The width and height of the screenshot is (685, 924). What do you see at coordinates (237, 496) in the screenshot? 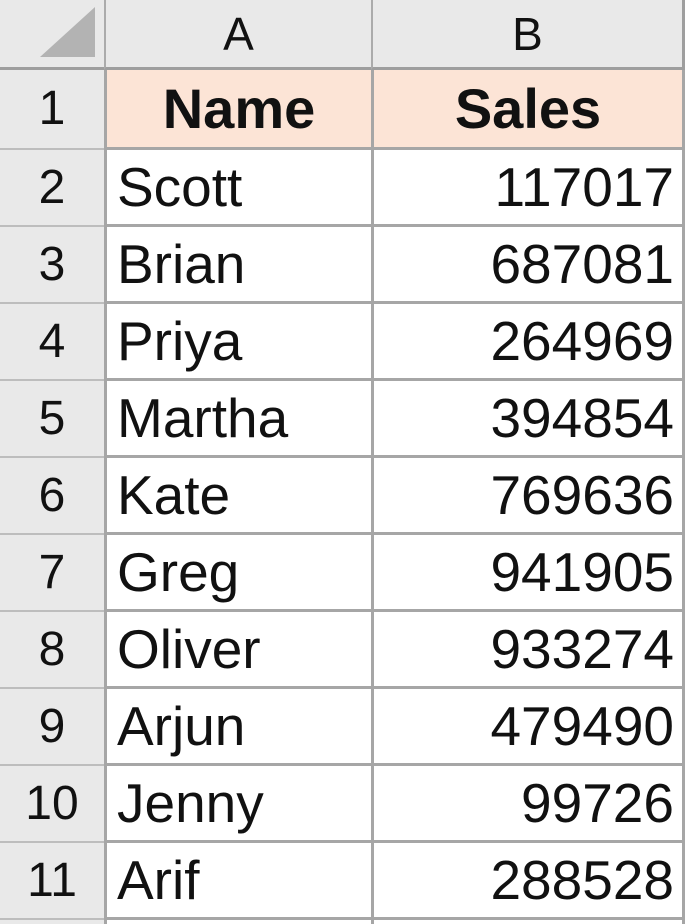
I see `cell-a6: Kate` at bounding box center [237, 496].